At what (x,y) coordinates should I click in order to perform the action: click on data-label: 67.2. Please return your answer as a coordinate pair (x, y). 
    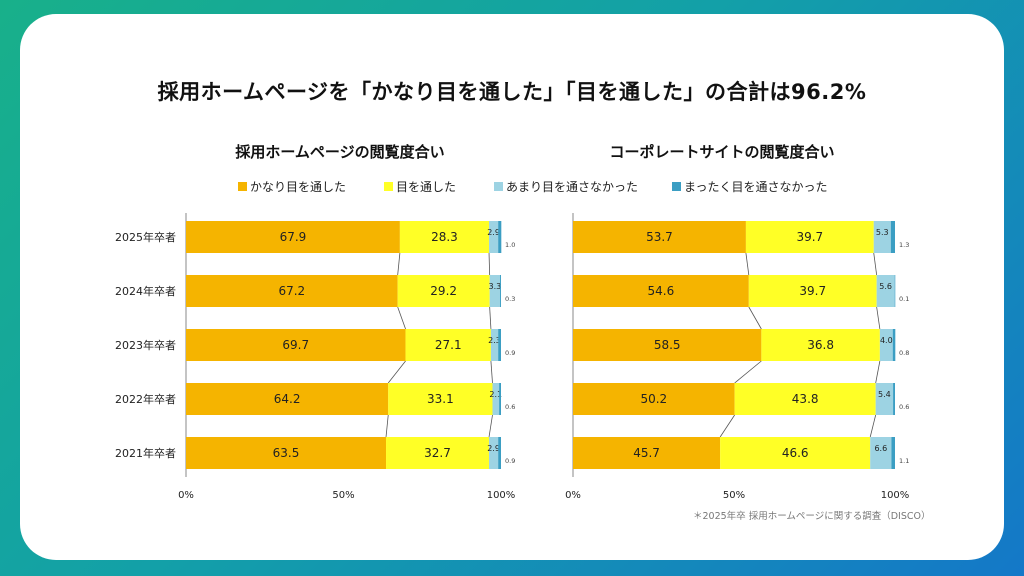
    Looking at the image, I should click on (291, 291).